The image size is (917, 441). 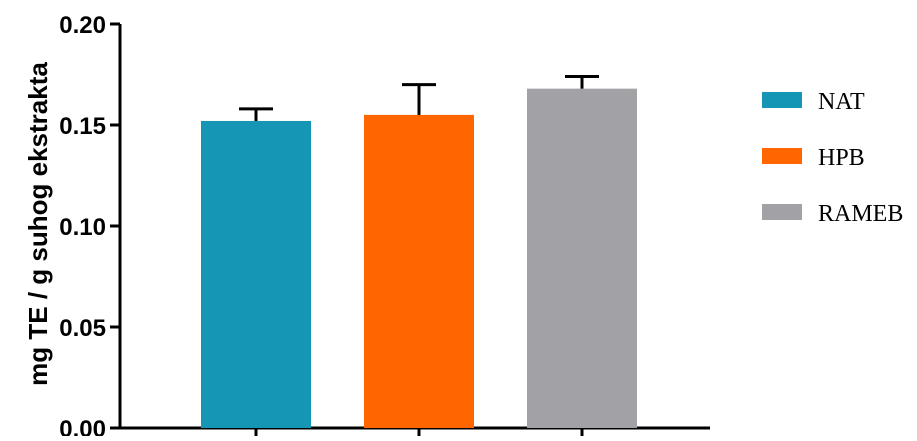 What do you see at coordinates (38, 224) in the screenshot?
I see `y-axis-title: mg TE / g suhog ekstrakta` at bounding box center [38, 224].